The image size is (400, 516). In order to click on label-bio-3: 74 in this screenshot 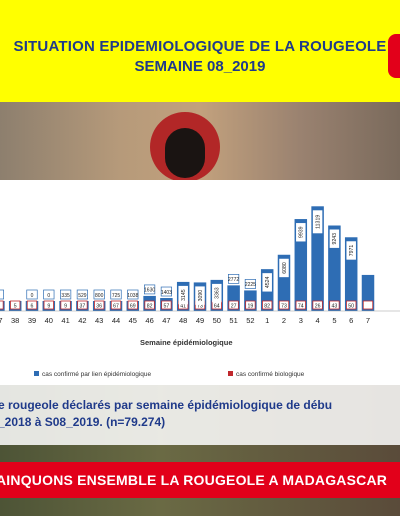, I will do `click(301, 307)`.